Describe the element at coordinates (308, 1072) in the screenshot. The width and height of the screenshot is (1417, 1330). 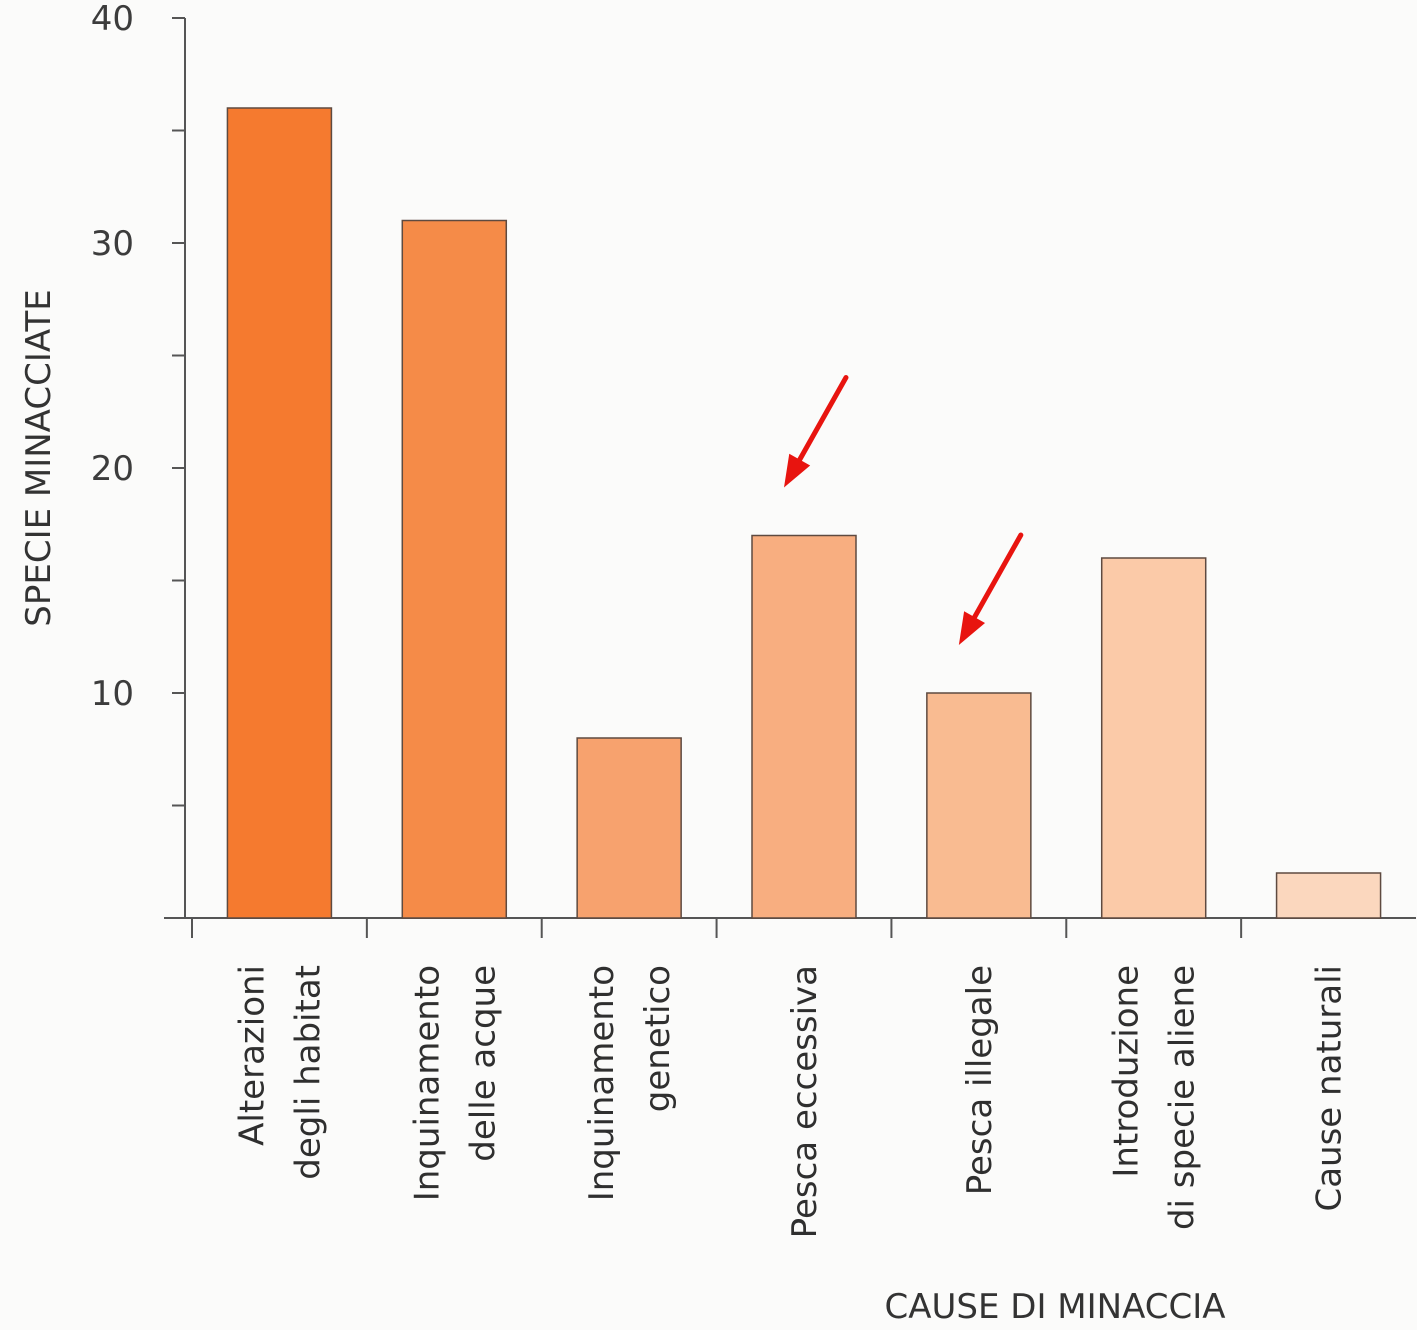
I see `x-tick-label: degli habitat` at that location.